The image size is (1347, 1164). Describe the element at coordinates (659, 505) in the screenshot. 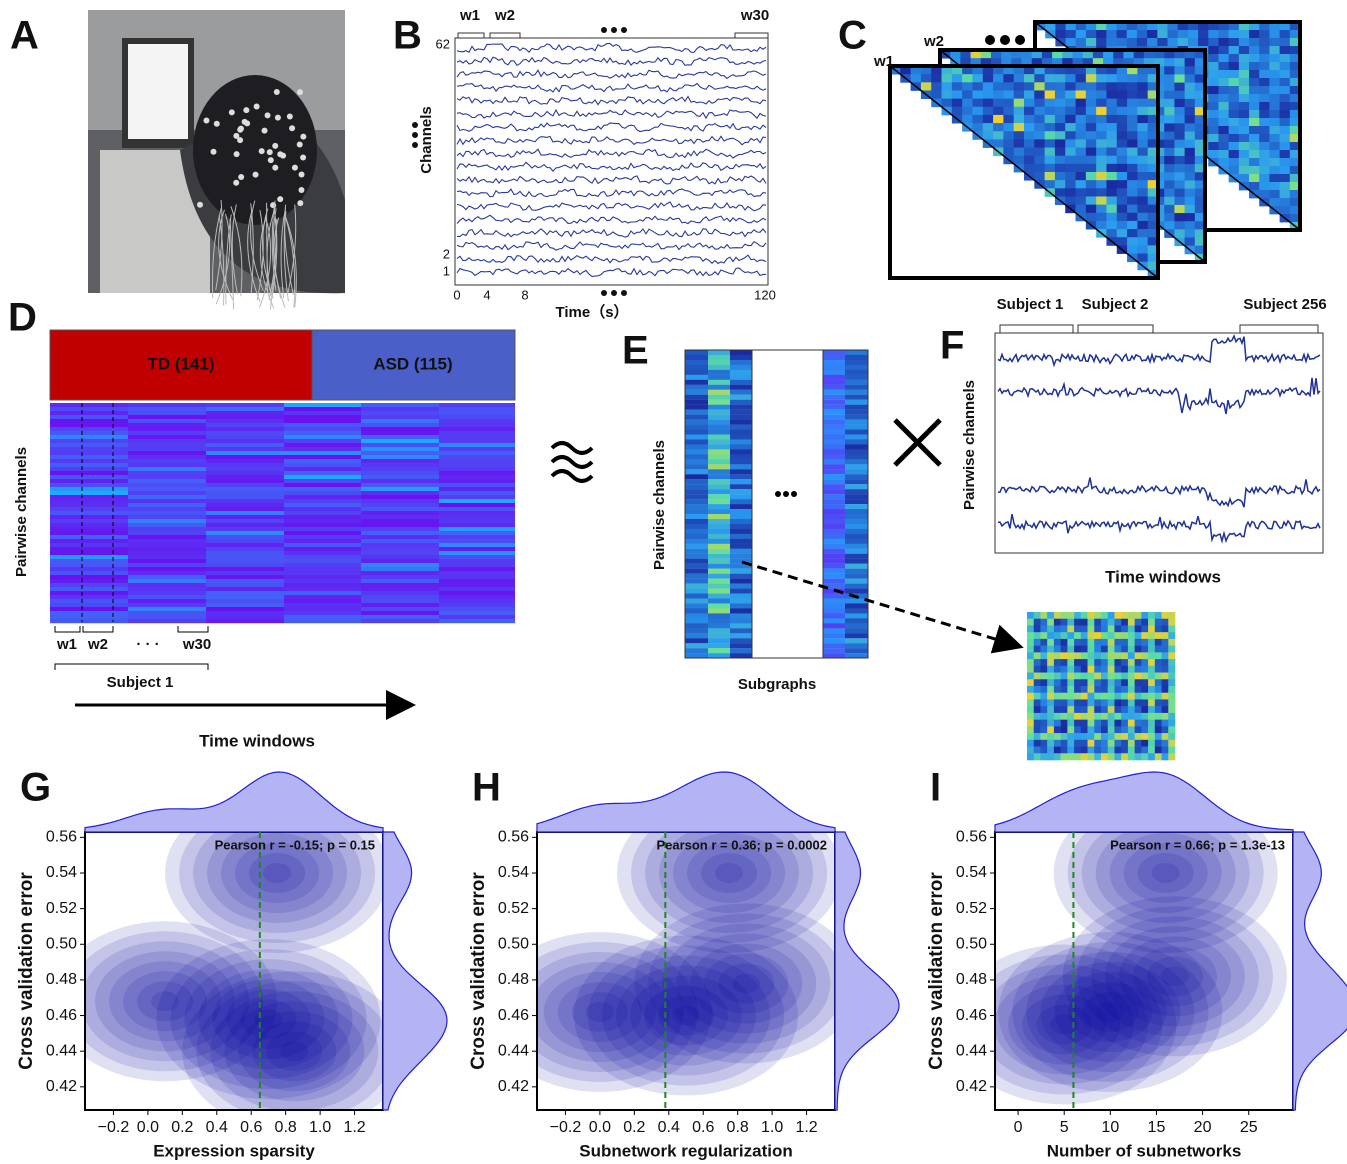

I see `y-label: Pairwise channels` at that location.